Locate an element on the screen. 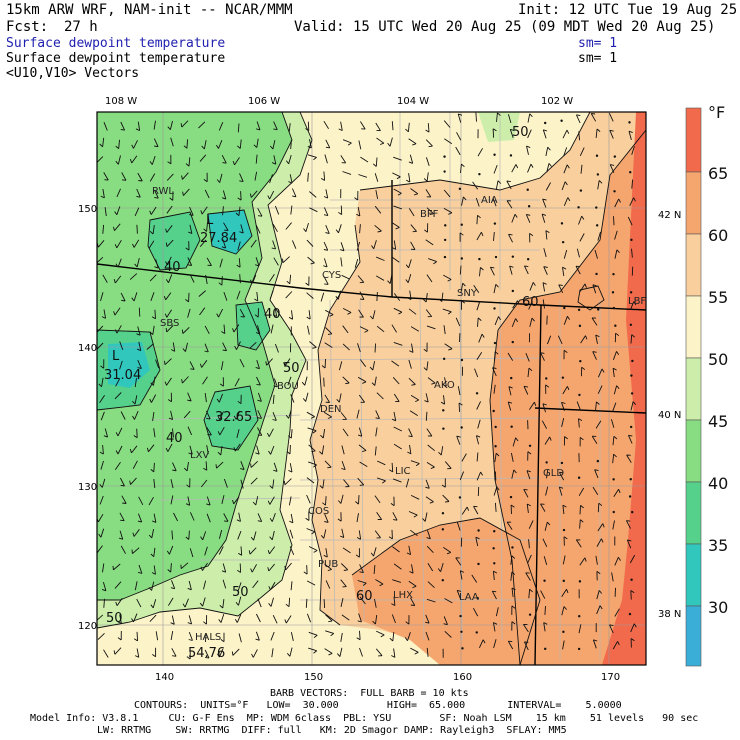  barb-legend: BARB VECTORS: FULL BARB = 10 kts is located at coordinates (369, 693).